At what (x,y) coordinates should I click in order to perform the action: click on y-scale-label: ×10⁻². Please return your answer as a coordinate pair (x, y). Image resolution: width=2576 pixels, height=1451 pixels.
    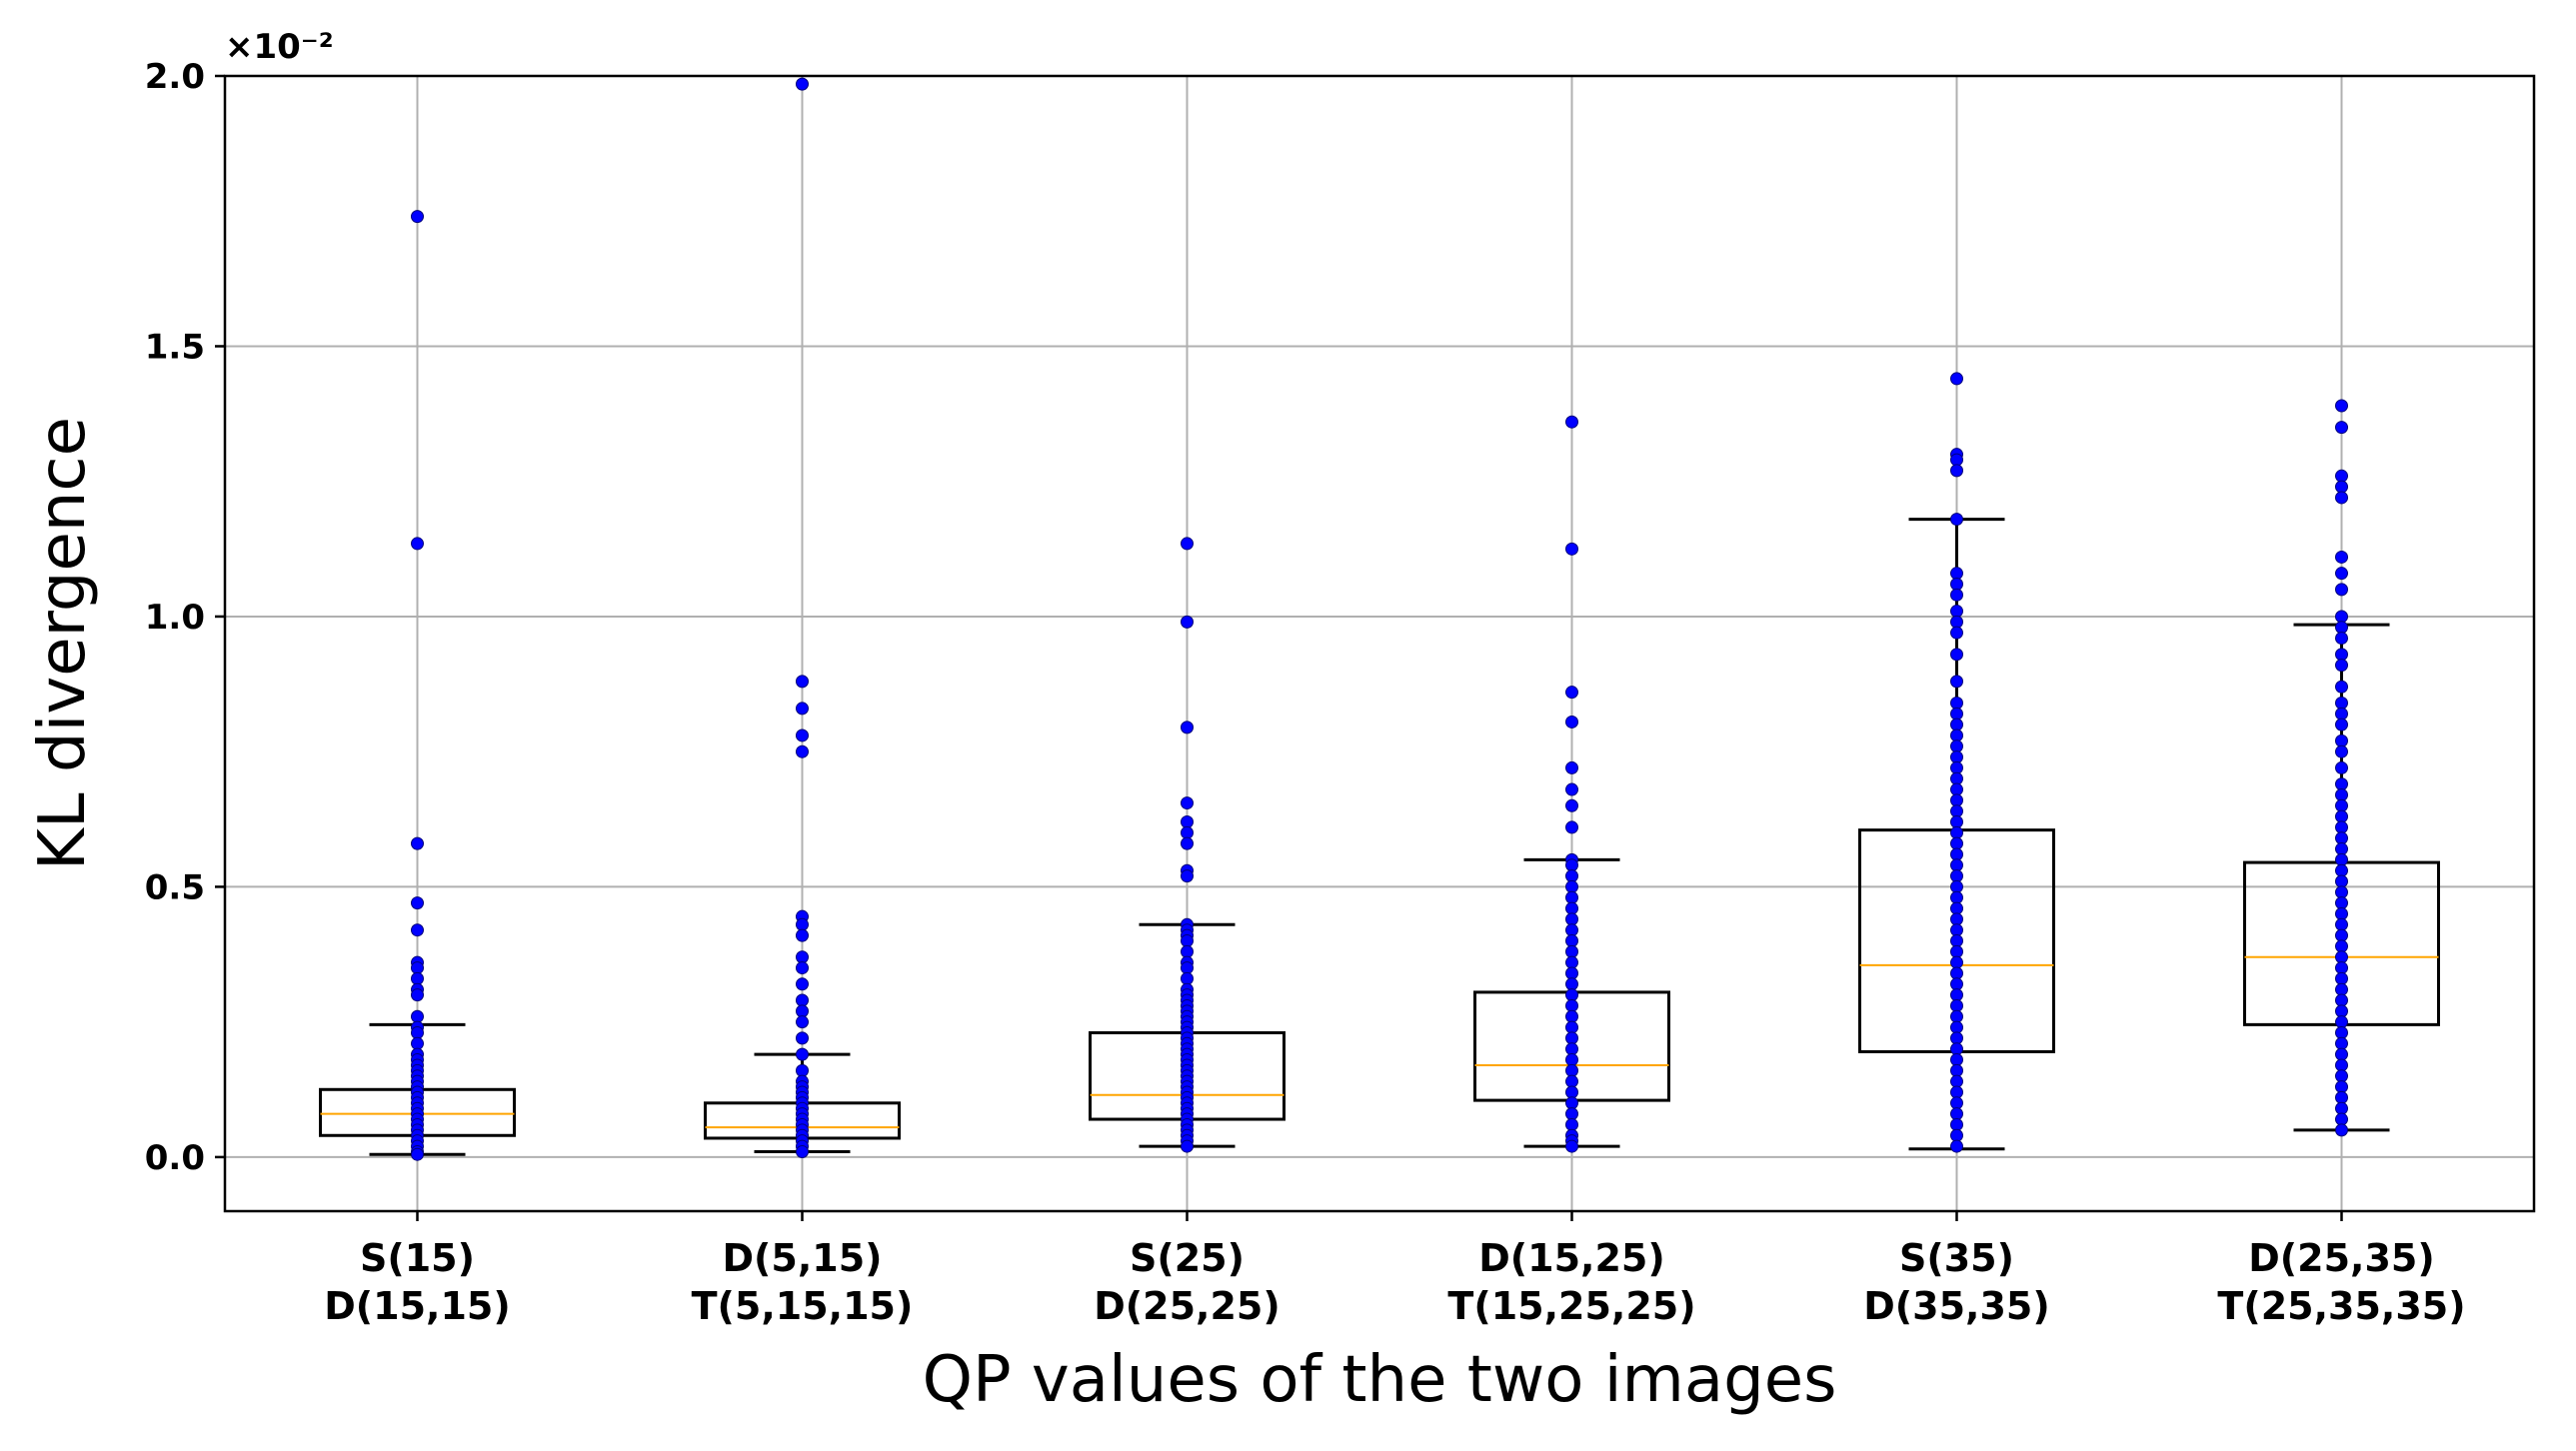
    Looking at the image, I should click on (280, 47).